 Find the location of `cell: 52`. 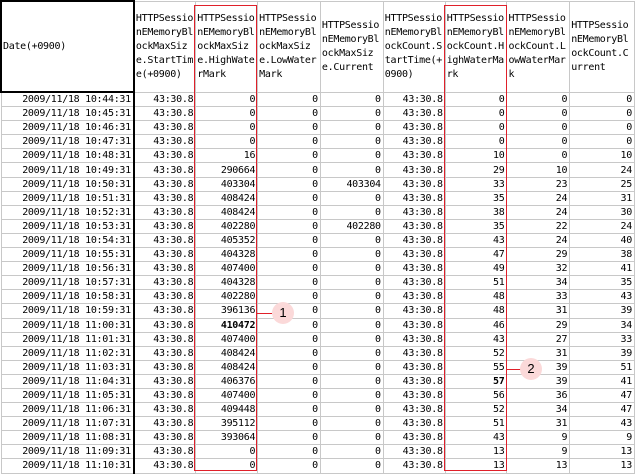

cell: 52 is located at coordinates (476, 410).